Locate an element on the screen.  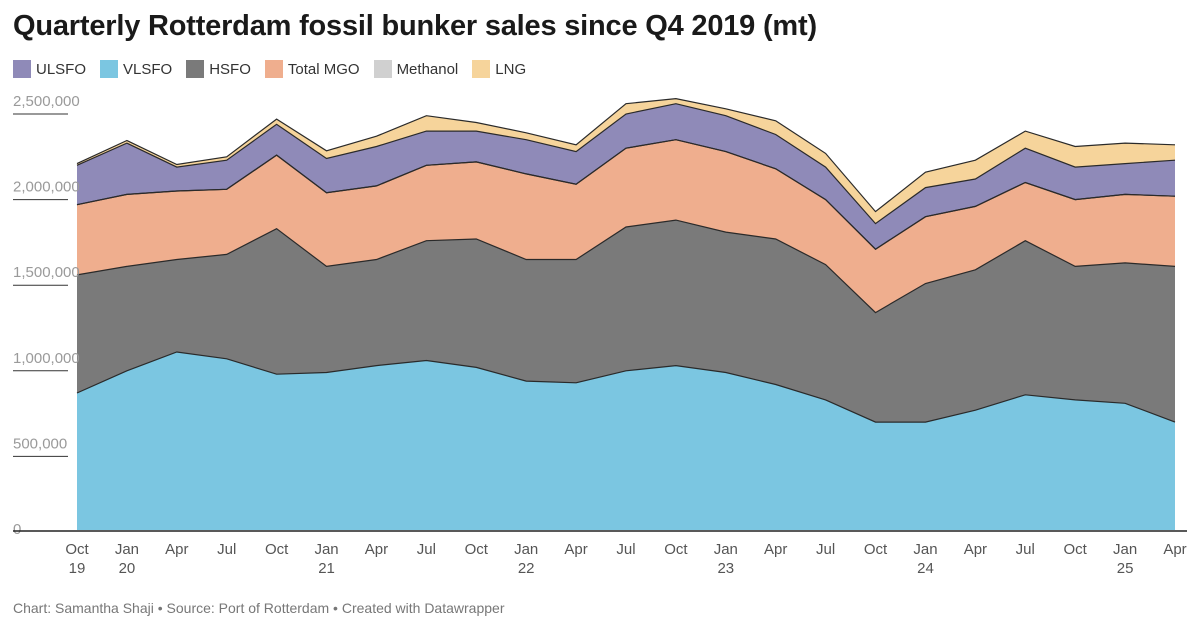
legend-swatch-methanol is located at coordinates (382, 69).